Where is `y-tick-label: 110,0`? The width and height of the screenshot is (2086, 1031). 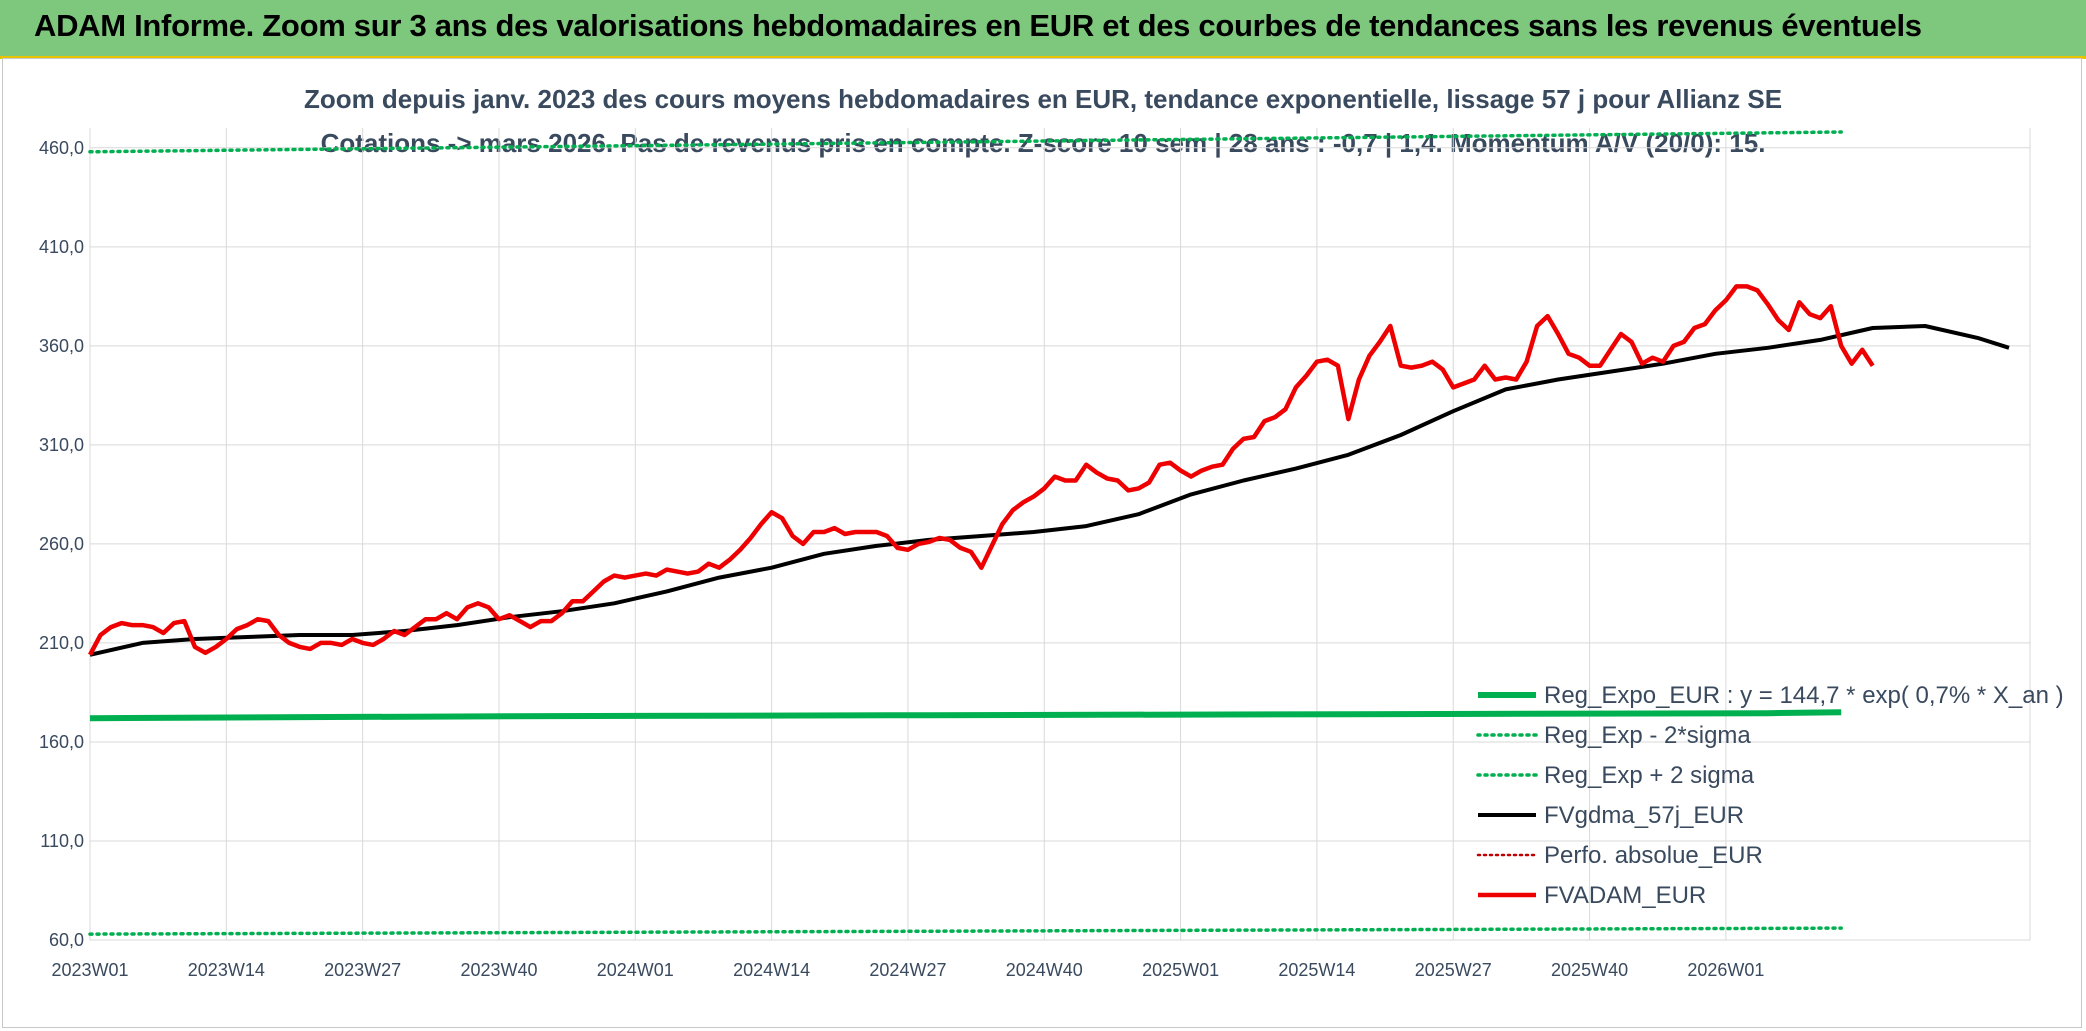 y-tick-label: 110,0 is located at coordinates (62, 841).